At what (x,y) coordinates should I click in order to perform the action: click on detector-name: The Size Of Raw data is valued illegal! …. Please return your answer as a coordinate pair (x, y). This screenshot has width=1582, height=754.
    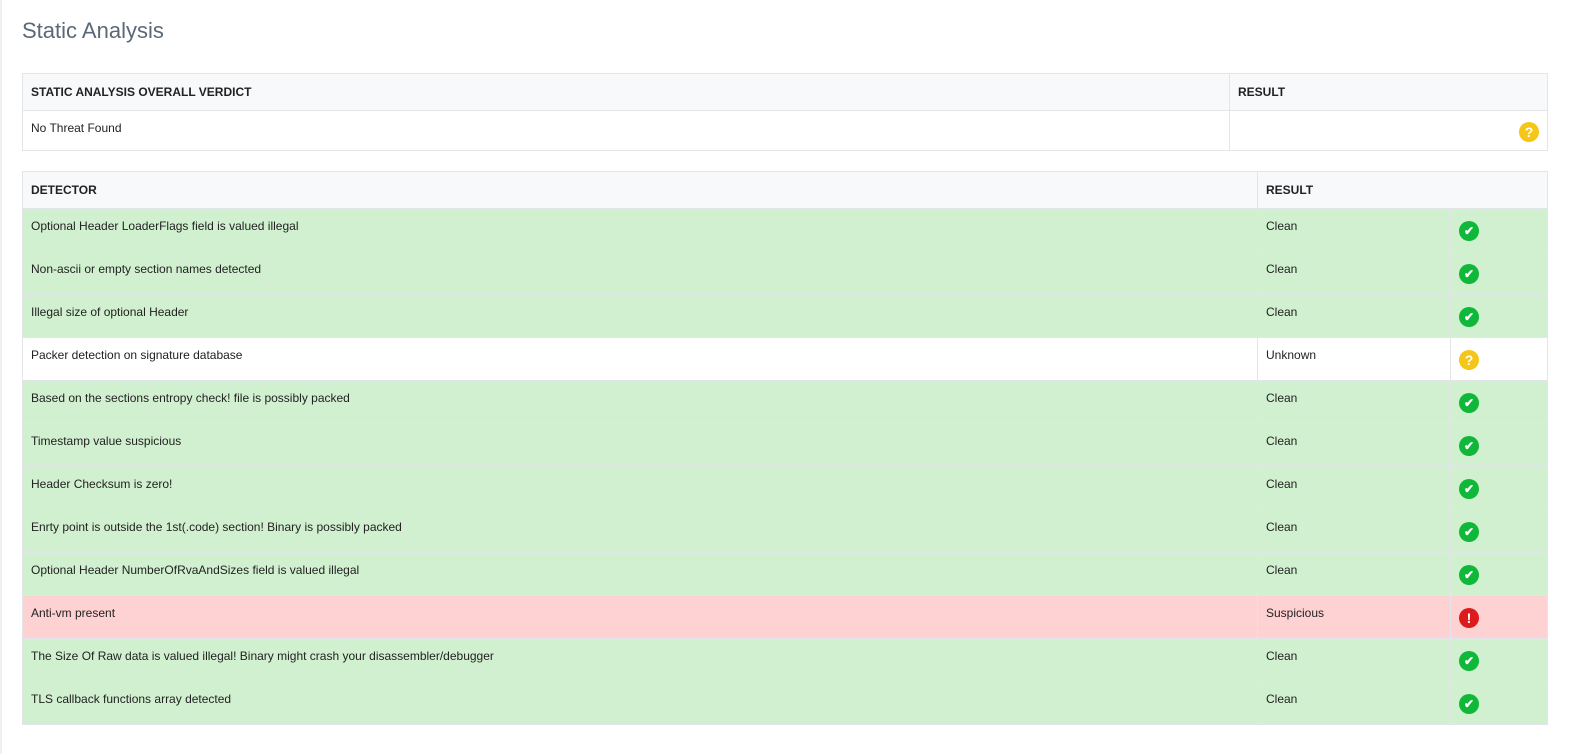
    Looking at the image, I should click on (640, 660).